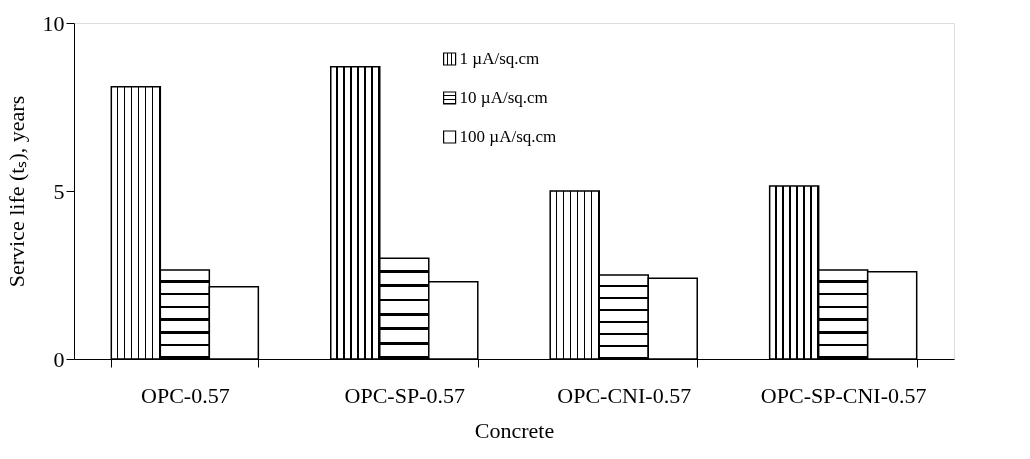 This screenshot has height=459, width=1030. What do you see at coordinates (514, 430) in the screenshot?
I see `x-axis-title: Concrete` at bounding box center [514, 430].